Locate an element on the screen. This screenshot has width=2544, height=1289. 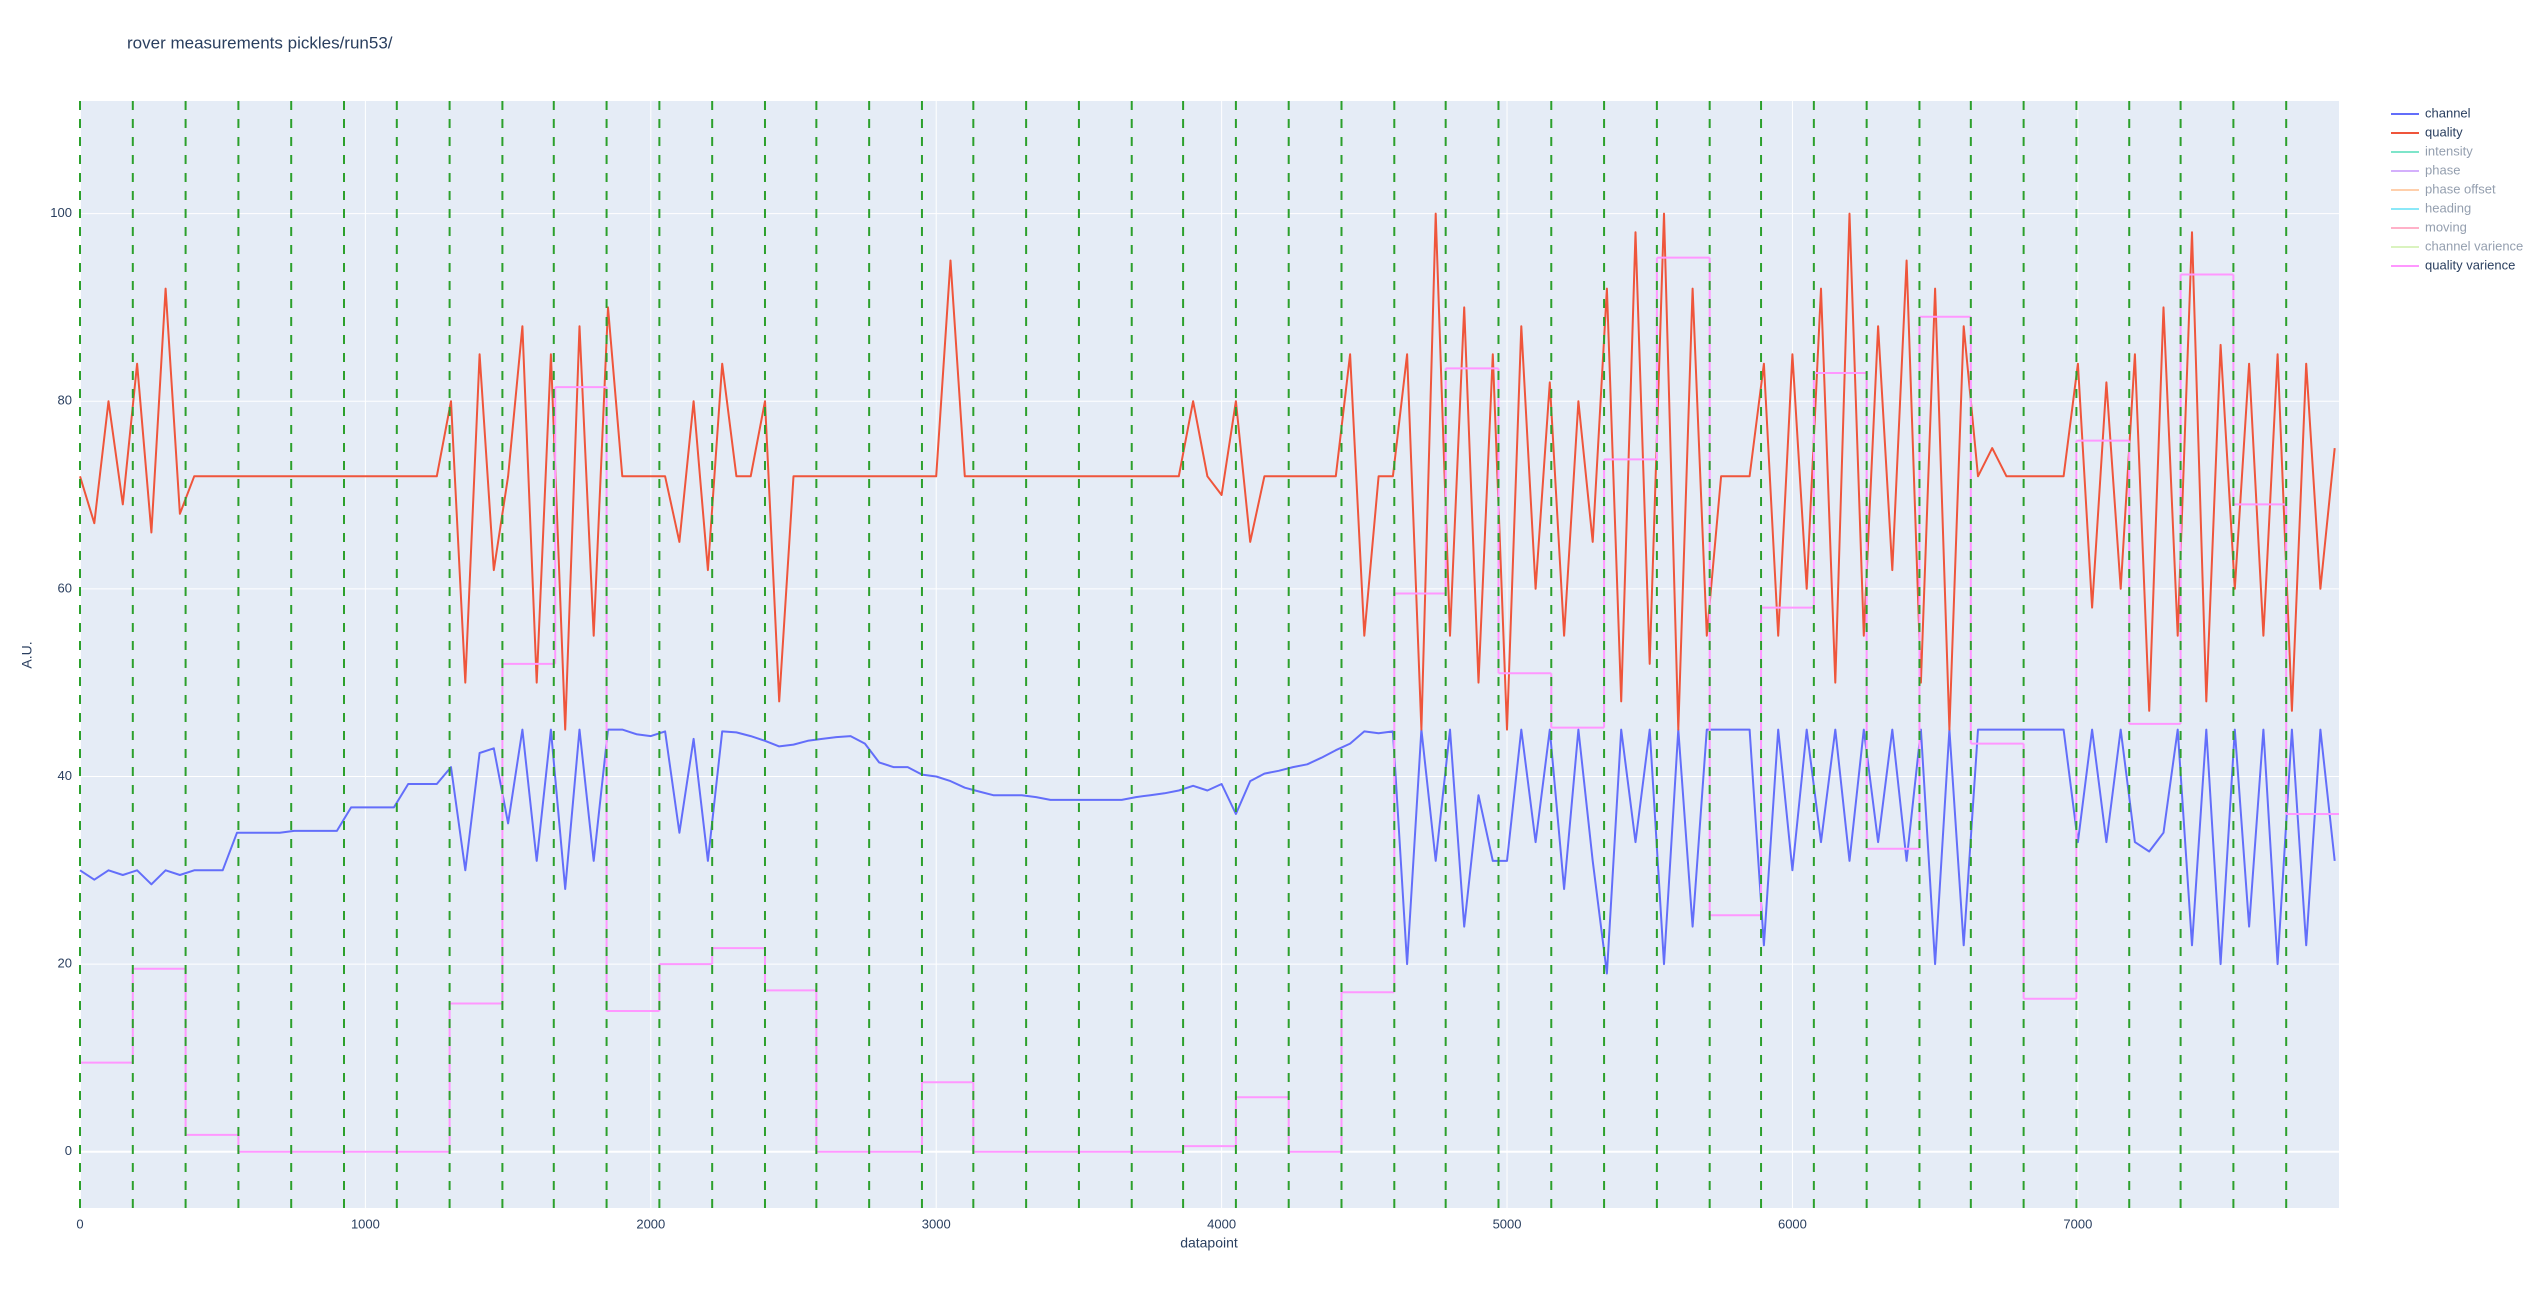
x-tick-label: 2000 is located at coordinates (650, 1223).